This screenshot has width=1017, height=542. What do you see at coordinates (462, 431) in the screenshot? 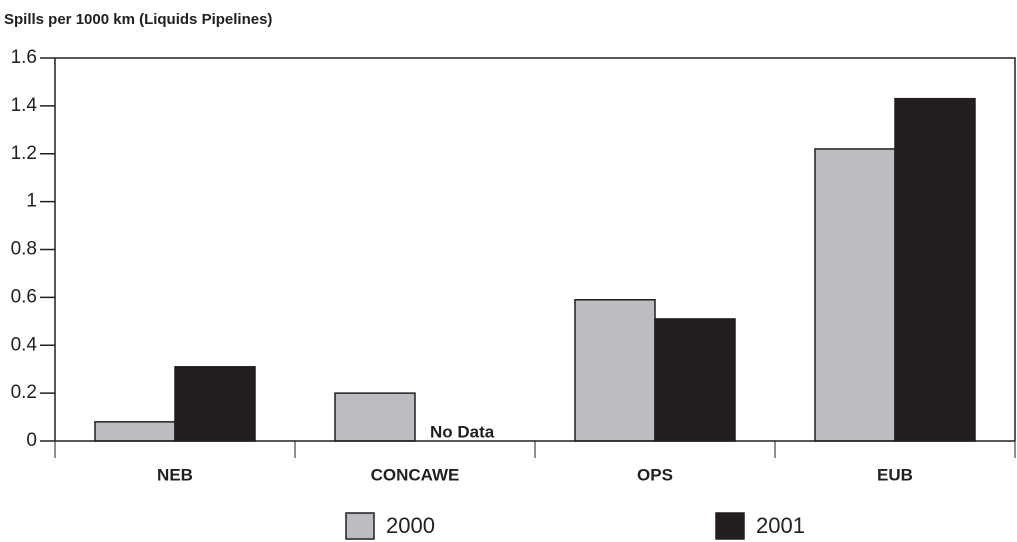
I see `annotation: No Data` at bounding box center [462, 431].